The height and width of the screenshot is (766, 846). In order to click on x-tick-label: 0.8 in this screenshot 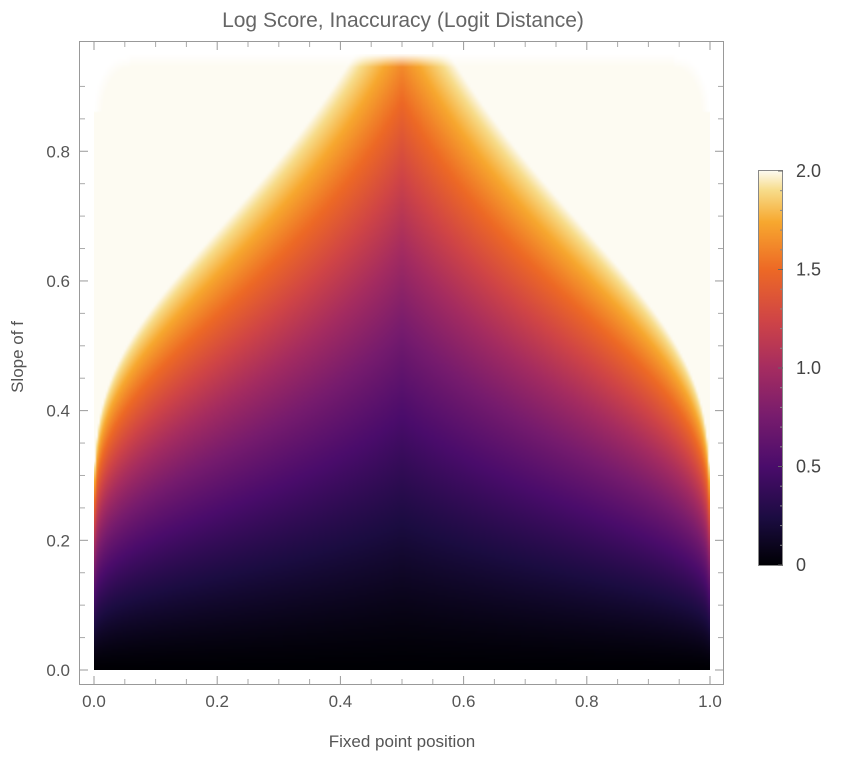, I will do `click(587, 701)`.